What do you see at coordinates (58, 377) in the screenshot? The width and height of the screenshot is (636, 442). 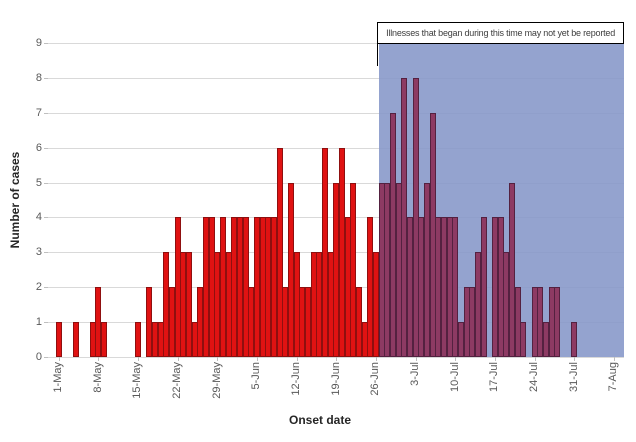 I see `x-tick-label: 1-May` at bounding box center [58, 377].